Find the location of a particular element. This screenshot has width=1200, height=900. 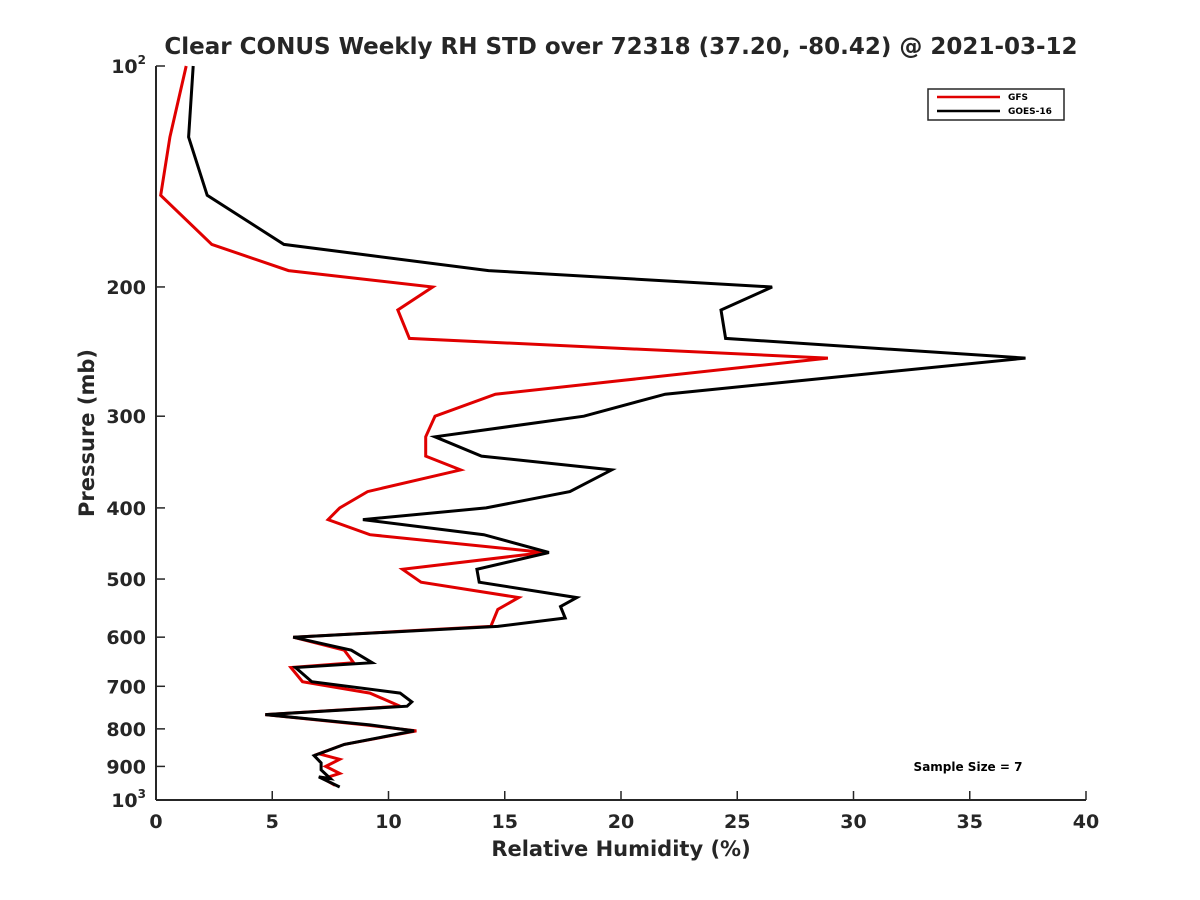

x-tick-label: 15 is located at coordinates (505, 822).